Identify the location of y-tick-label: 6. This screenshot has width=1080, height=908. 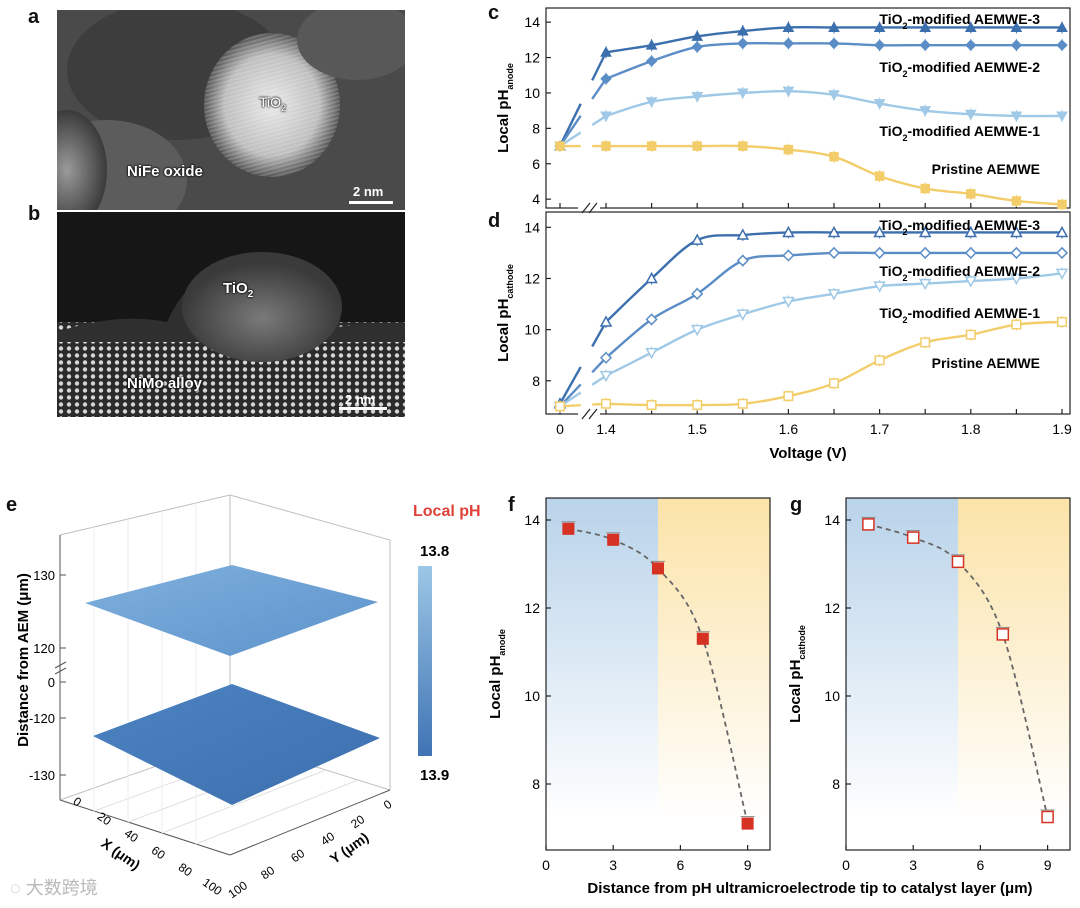
(536, 164).